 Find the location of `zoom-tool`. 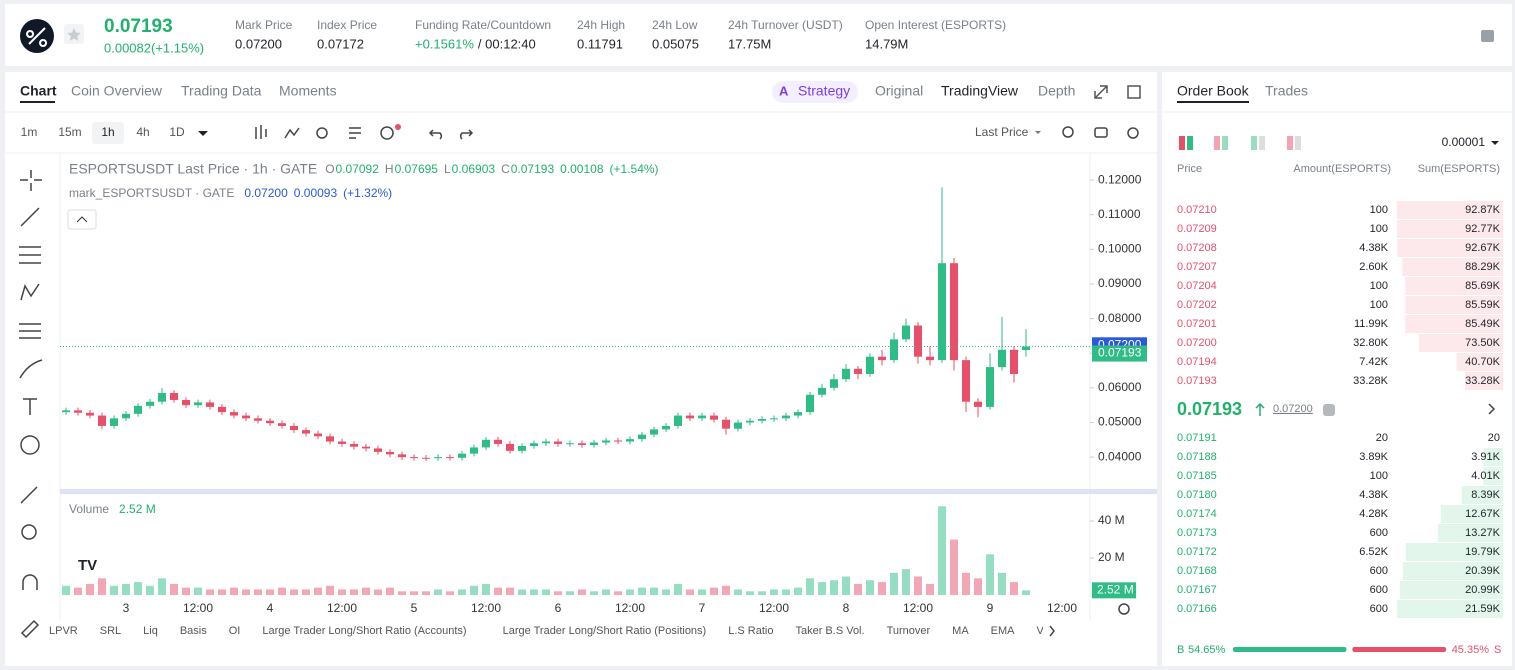

zoom-tool is located at coordinates (29, 532).